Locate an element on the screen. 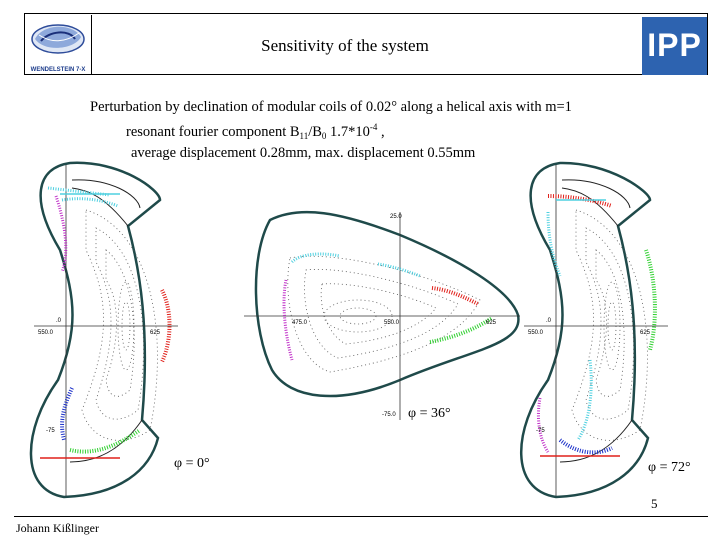  header-frame is located at coordinates (366, 44).